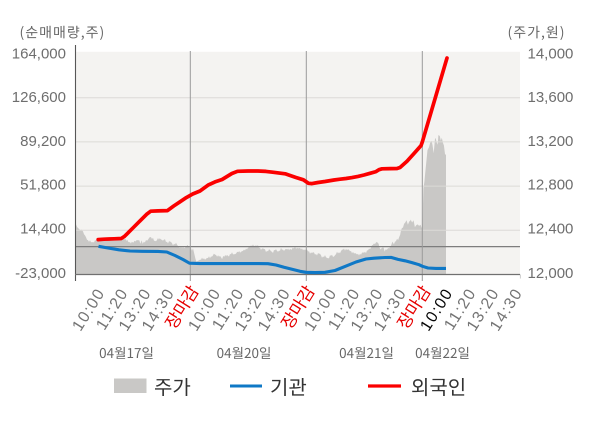  What do you see at coordinates (43, 185) in the screenshot?
I see `svg-text: 51,800` at bounding box center [43, 185].